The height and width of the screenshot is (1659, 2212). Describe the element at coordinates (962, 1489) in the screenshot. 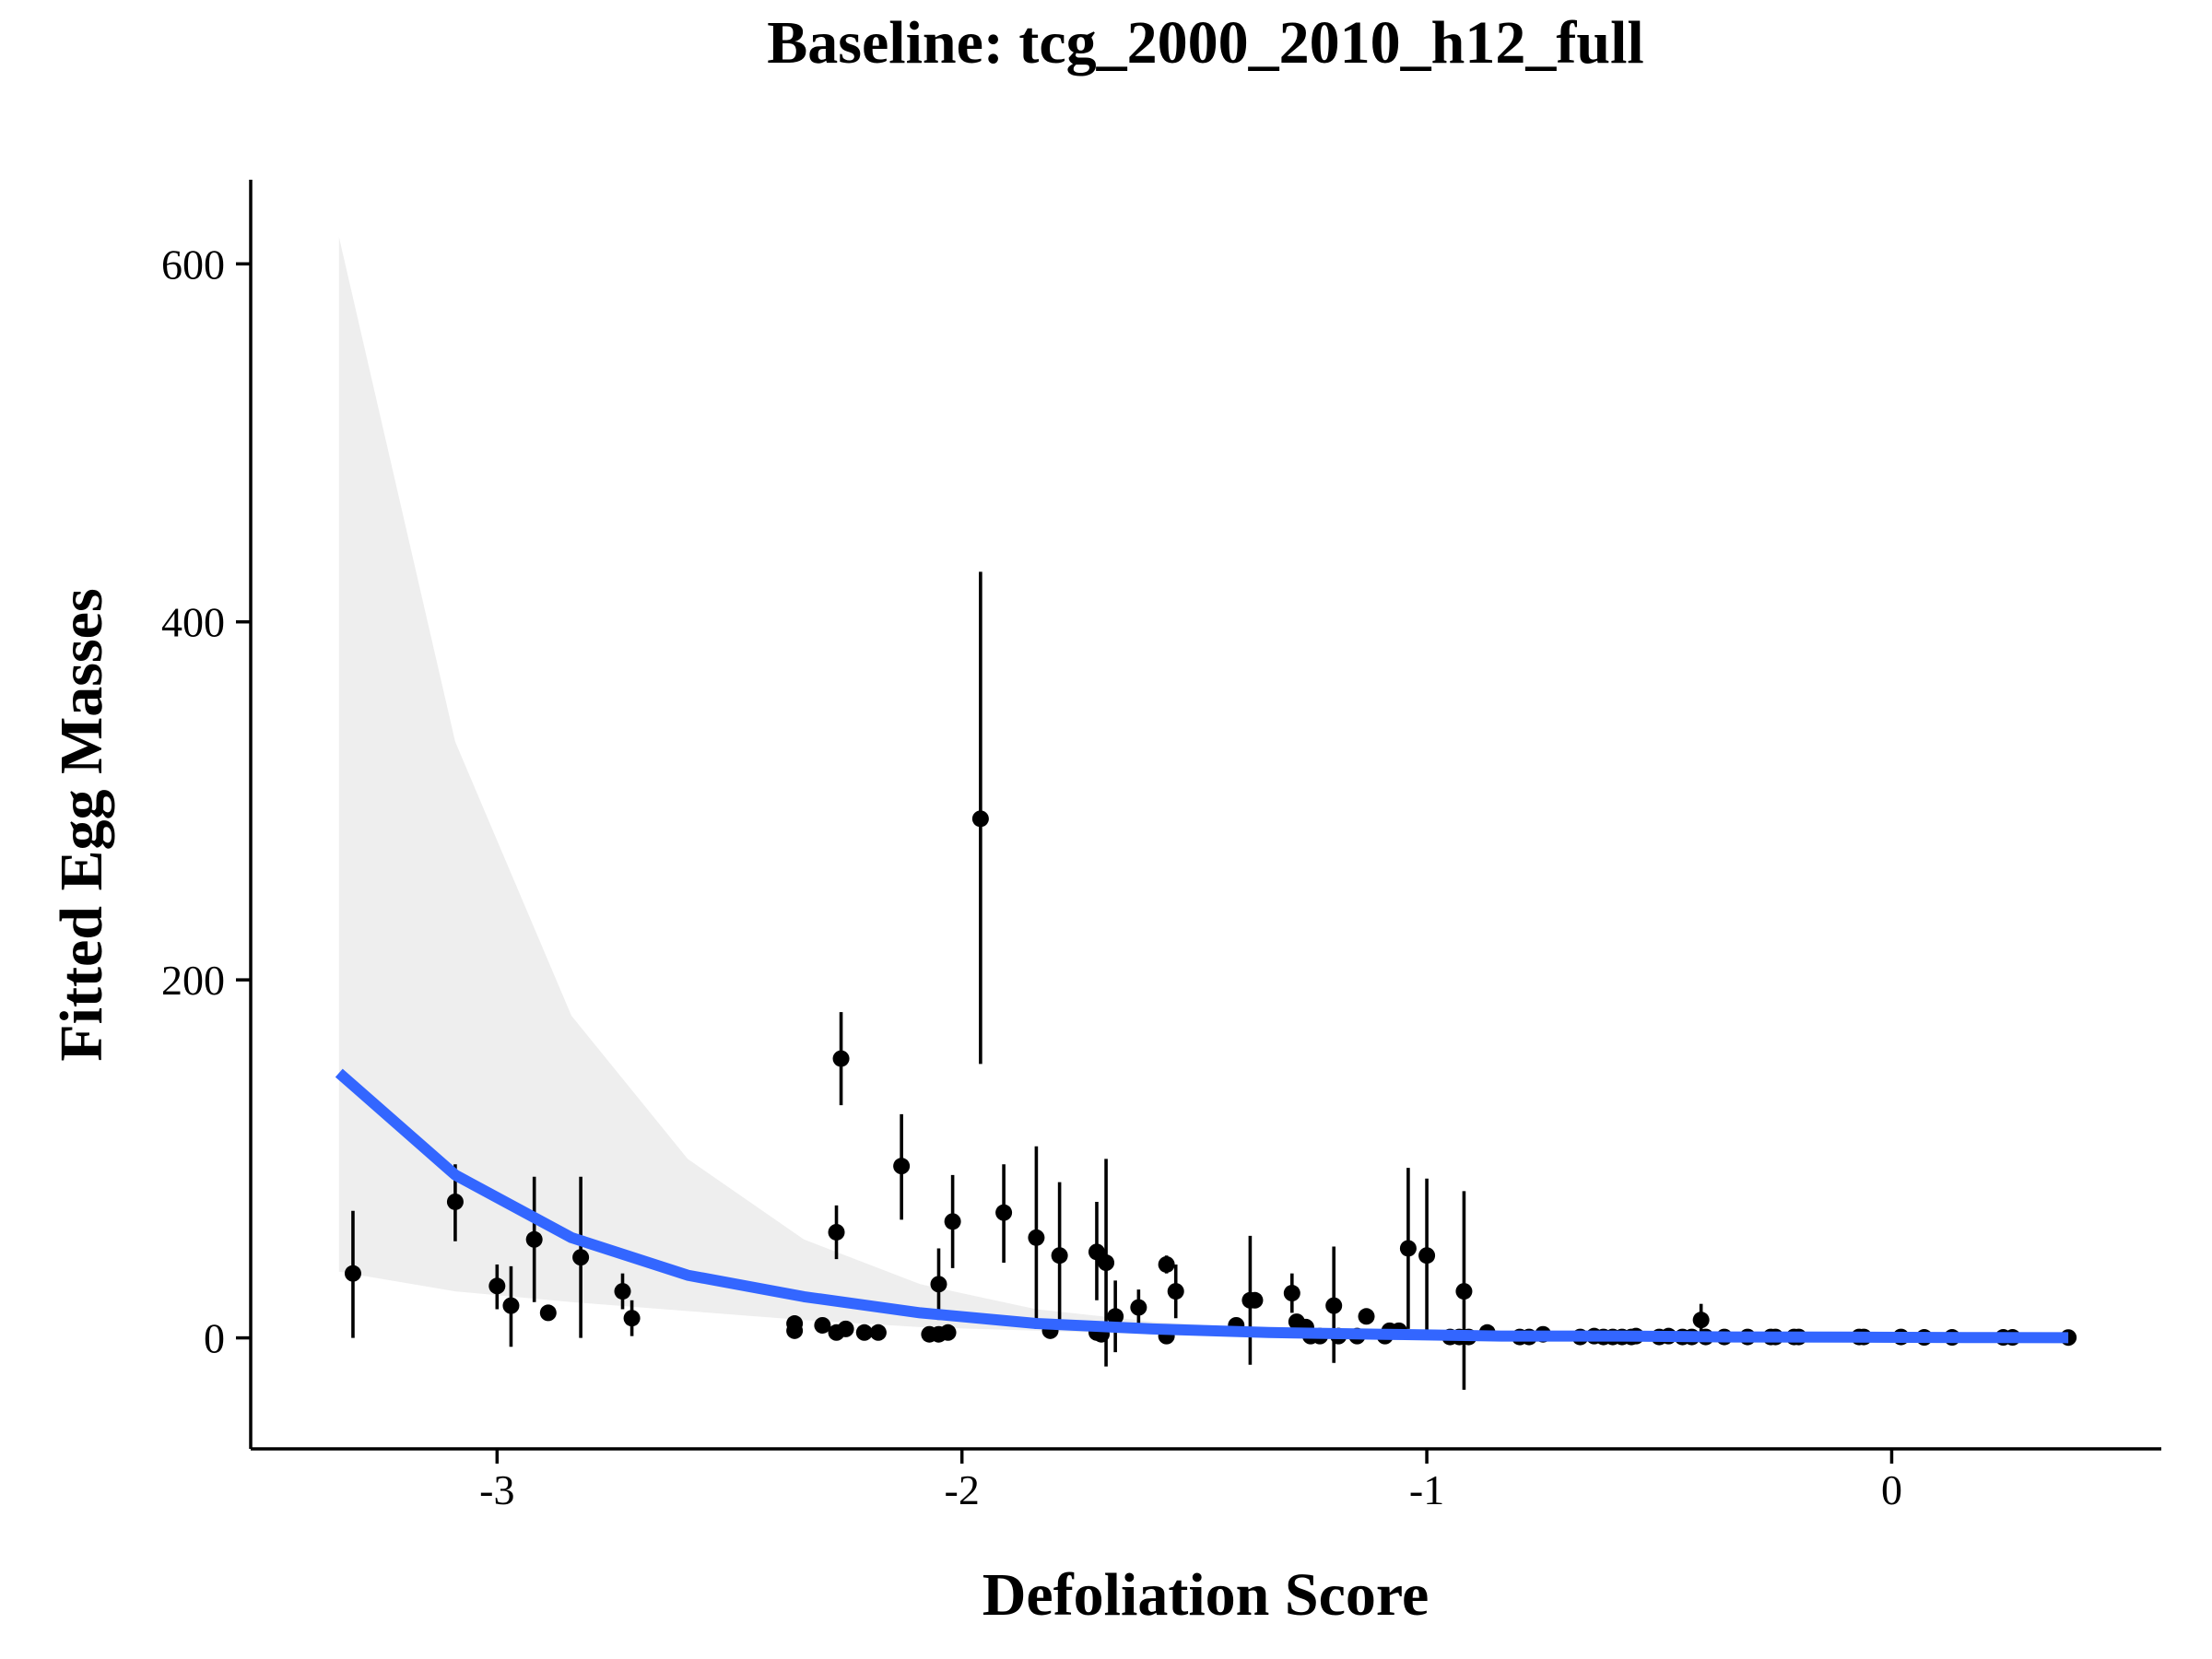

I see `x-tick-label-1: -2` at that location.